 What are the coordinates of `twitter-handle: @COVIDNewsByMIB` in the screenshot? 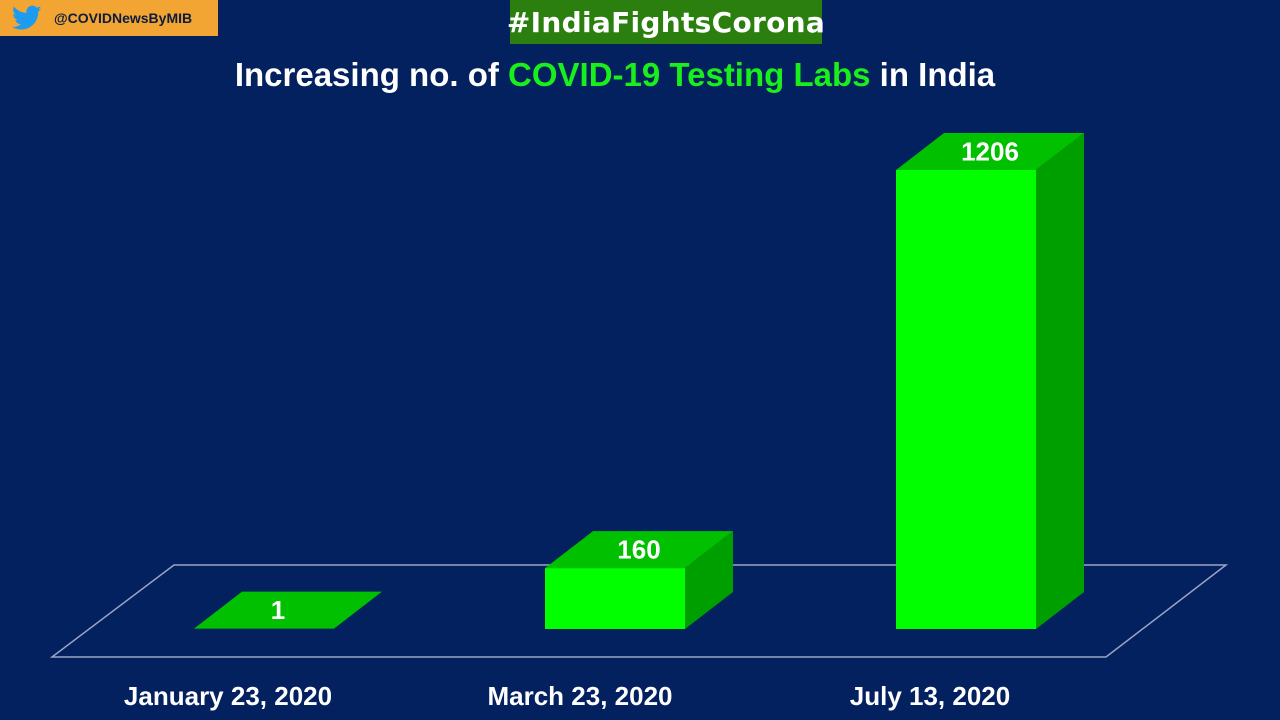 It's located at (123, 18).